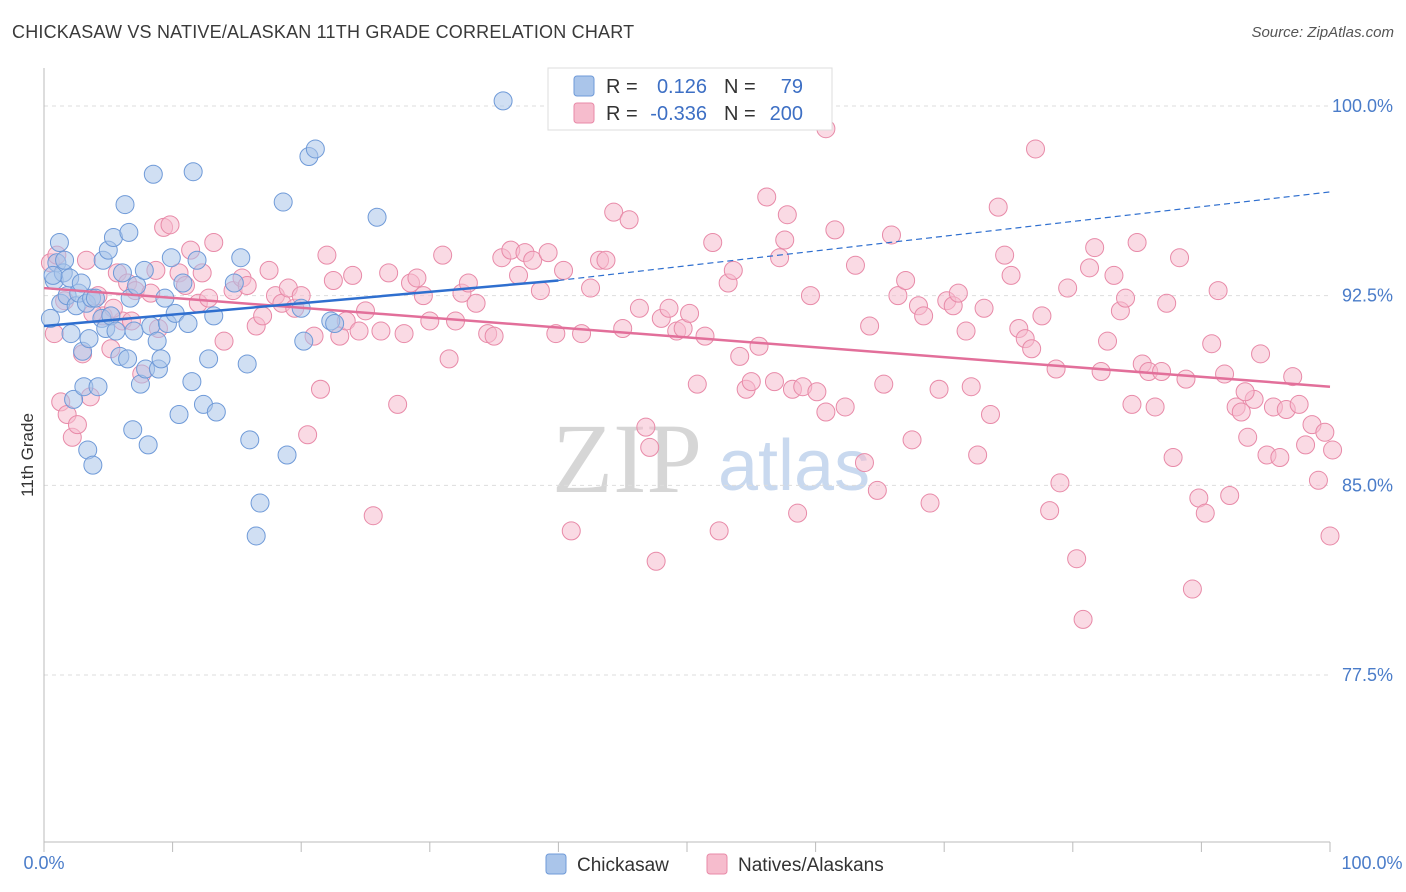 This screenshot has width=1406, height=892. Describe the element at coordinates (792, 87) in the screenshot. I see `legend-n-value-1: 79` at that location.